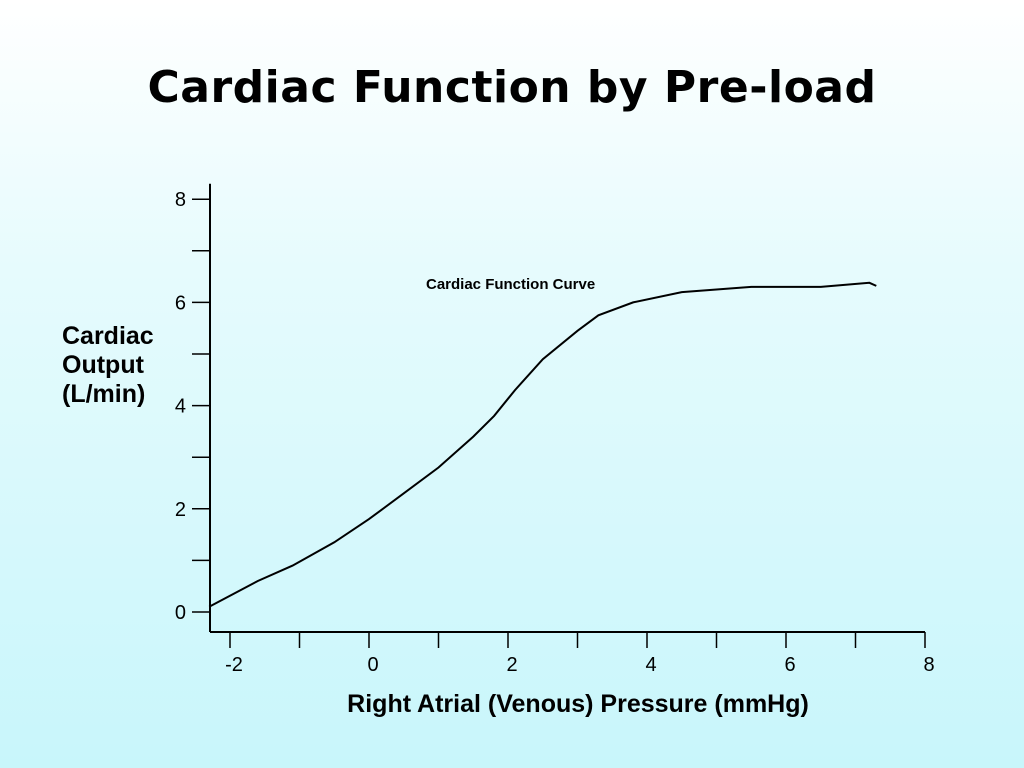 The width and height of the screenshot is (1024, 768). What do you see at coordinates (789, 665) in the screenshot?
I see `x-tick-label: 6` at bounding box center [789, 665].